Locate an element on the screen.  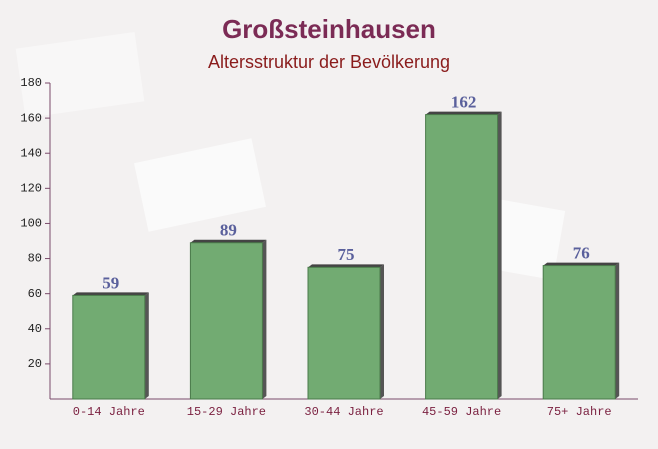
value-label: 76 is located at coordinates (581, 252).